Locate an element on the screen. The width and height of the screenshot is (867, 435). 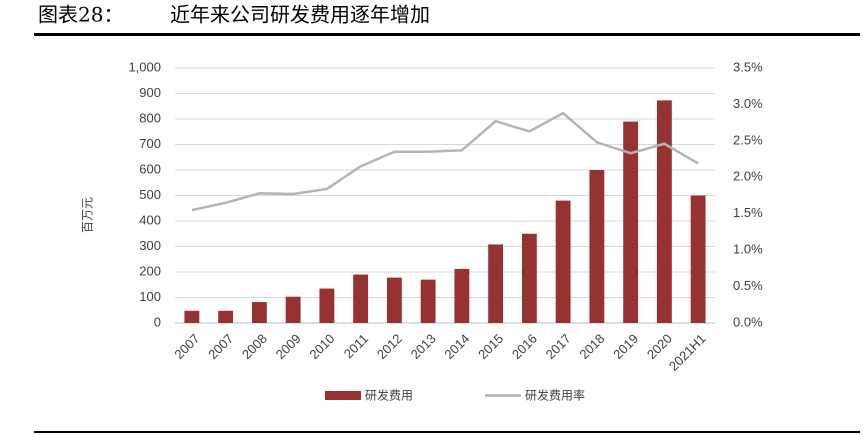
x-tick-label: 2018 is located at coordinates (591, 346).